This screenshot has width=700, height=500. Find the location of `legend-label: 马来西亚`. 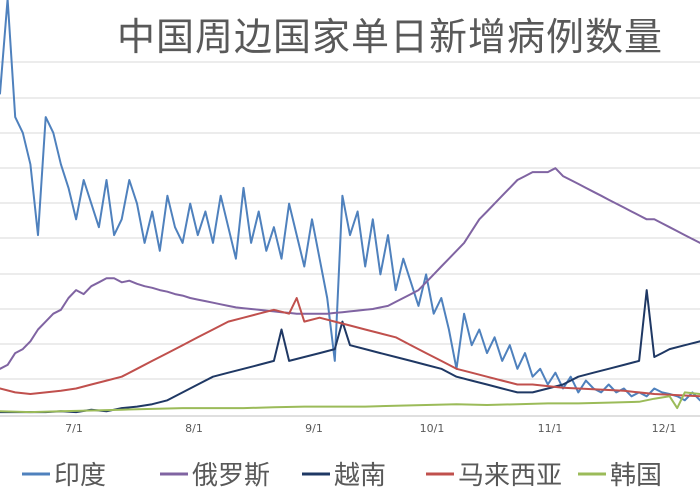

legend-label: 马来西亚 is located at coordinates (510, 476).